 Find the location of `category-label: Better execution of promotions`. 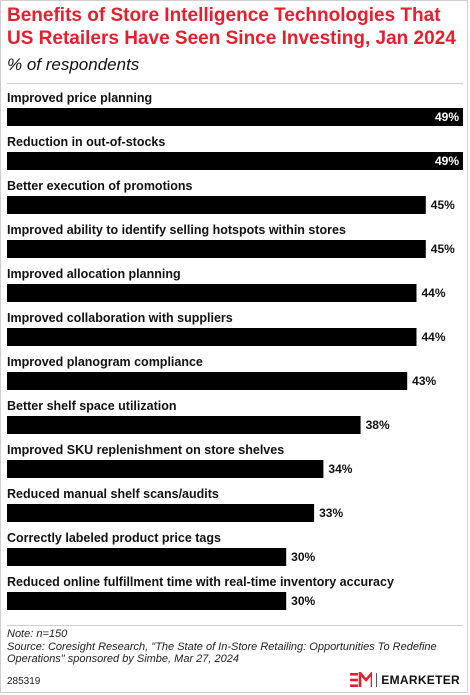

category-label: Better execution of promotions is located at coordinates (99, 186).